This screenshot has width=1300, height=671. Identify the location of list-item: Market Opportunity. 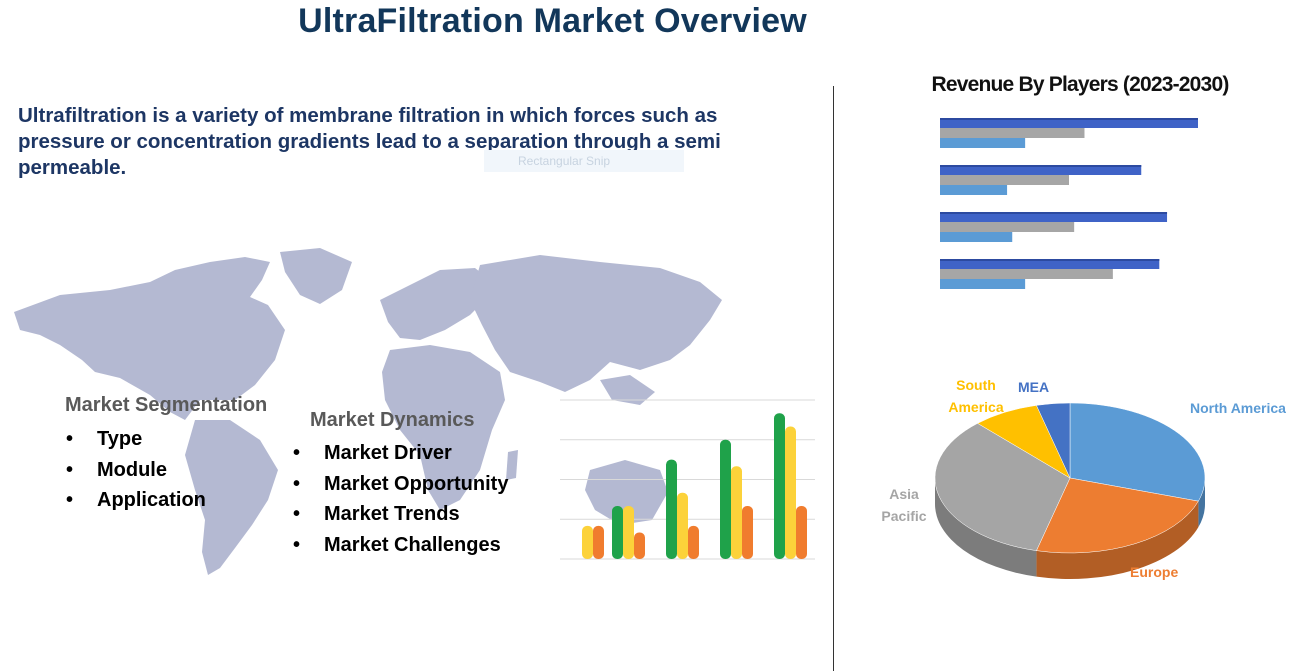
(400, 484).